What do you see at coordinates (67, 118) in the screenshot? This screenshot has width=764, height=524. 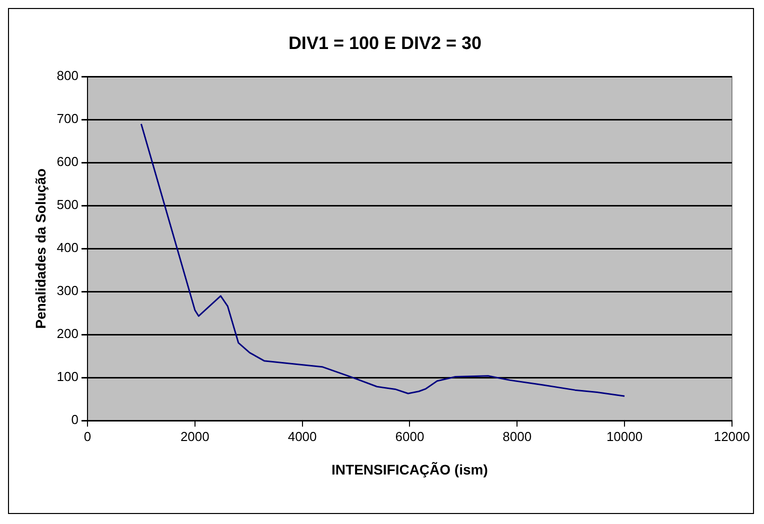 I see `y-tick-label: 700` at bounding box center [67, 118].